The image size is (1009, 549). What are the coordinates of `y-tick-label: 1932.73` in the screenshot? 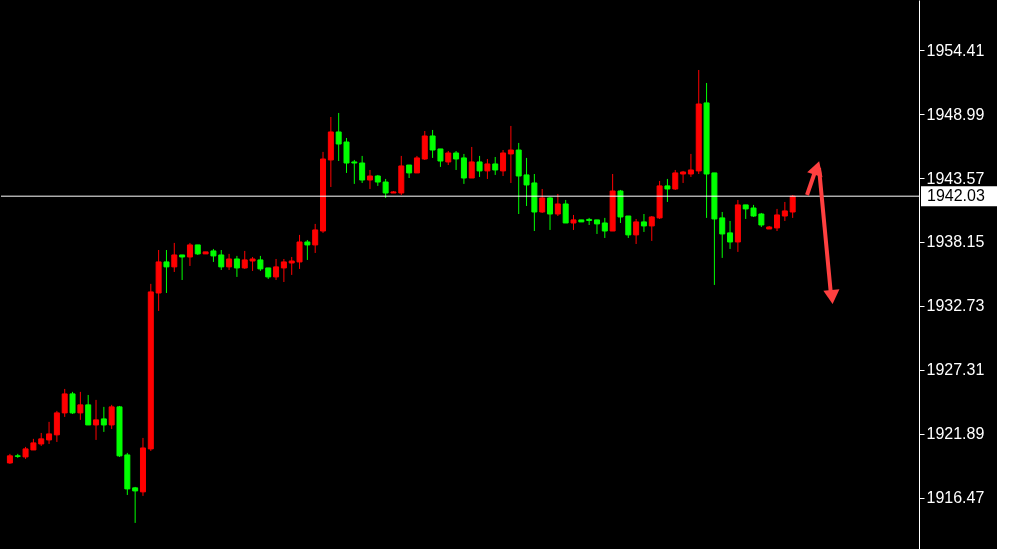 It's located at (955, 306).